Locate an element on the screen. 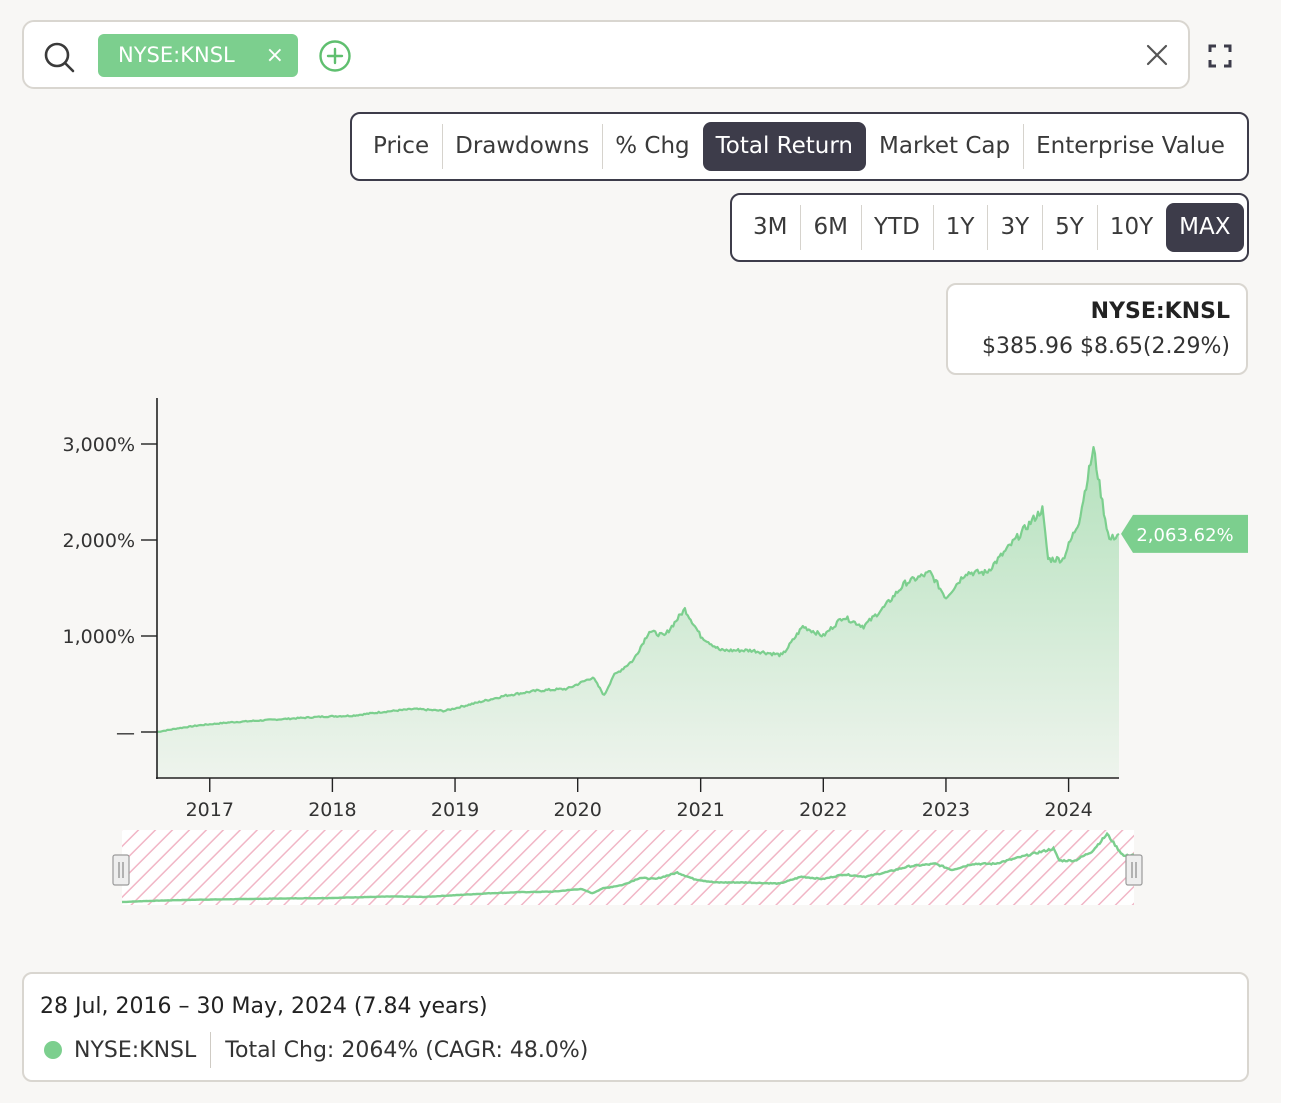 This screenshot has width=1303, height=1103. range-ytd: YTD is located at coordinates (896, 227).